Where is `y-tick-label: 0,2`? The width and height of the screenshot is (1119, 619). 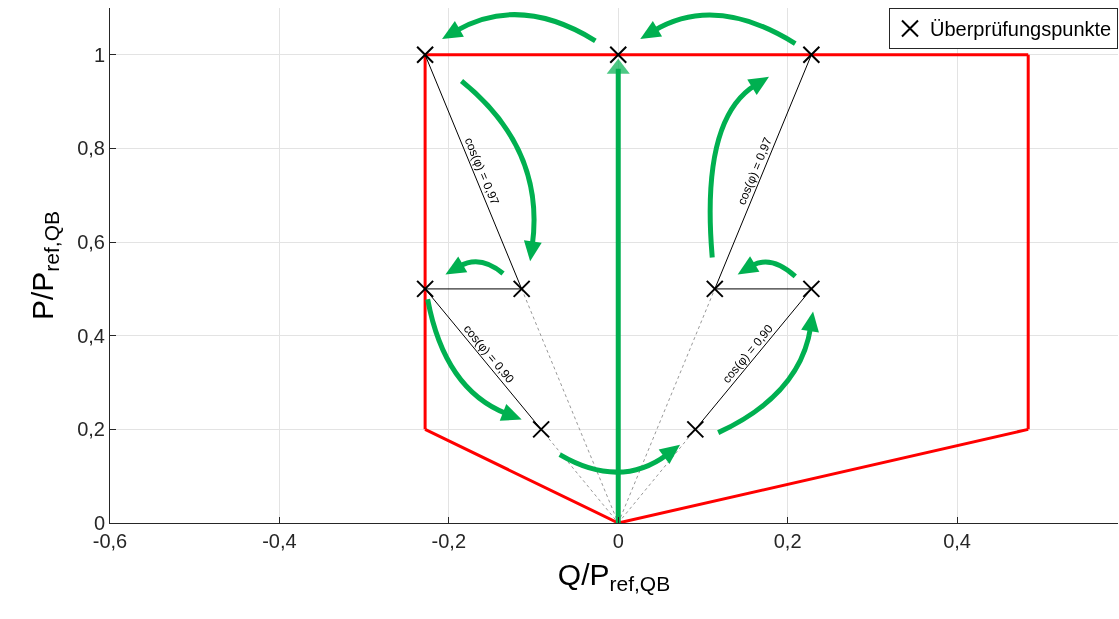
y-tick-label: 0,2 is located at coordinates (91, 429).